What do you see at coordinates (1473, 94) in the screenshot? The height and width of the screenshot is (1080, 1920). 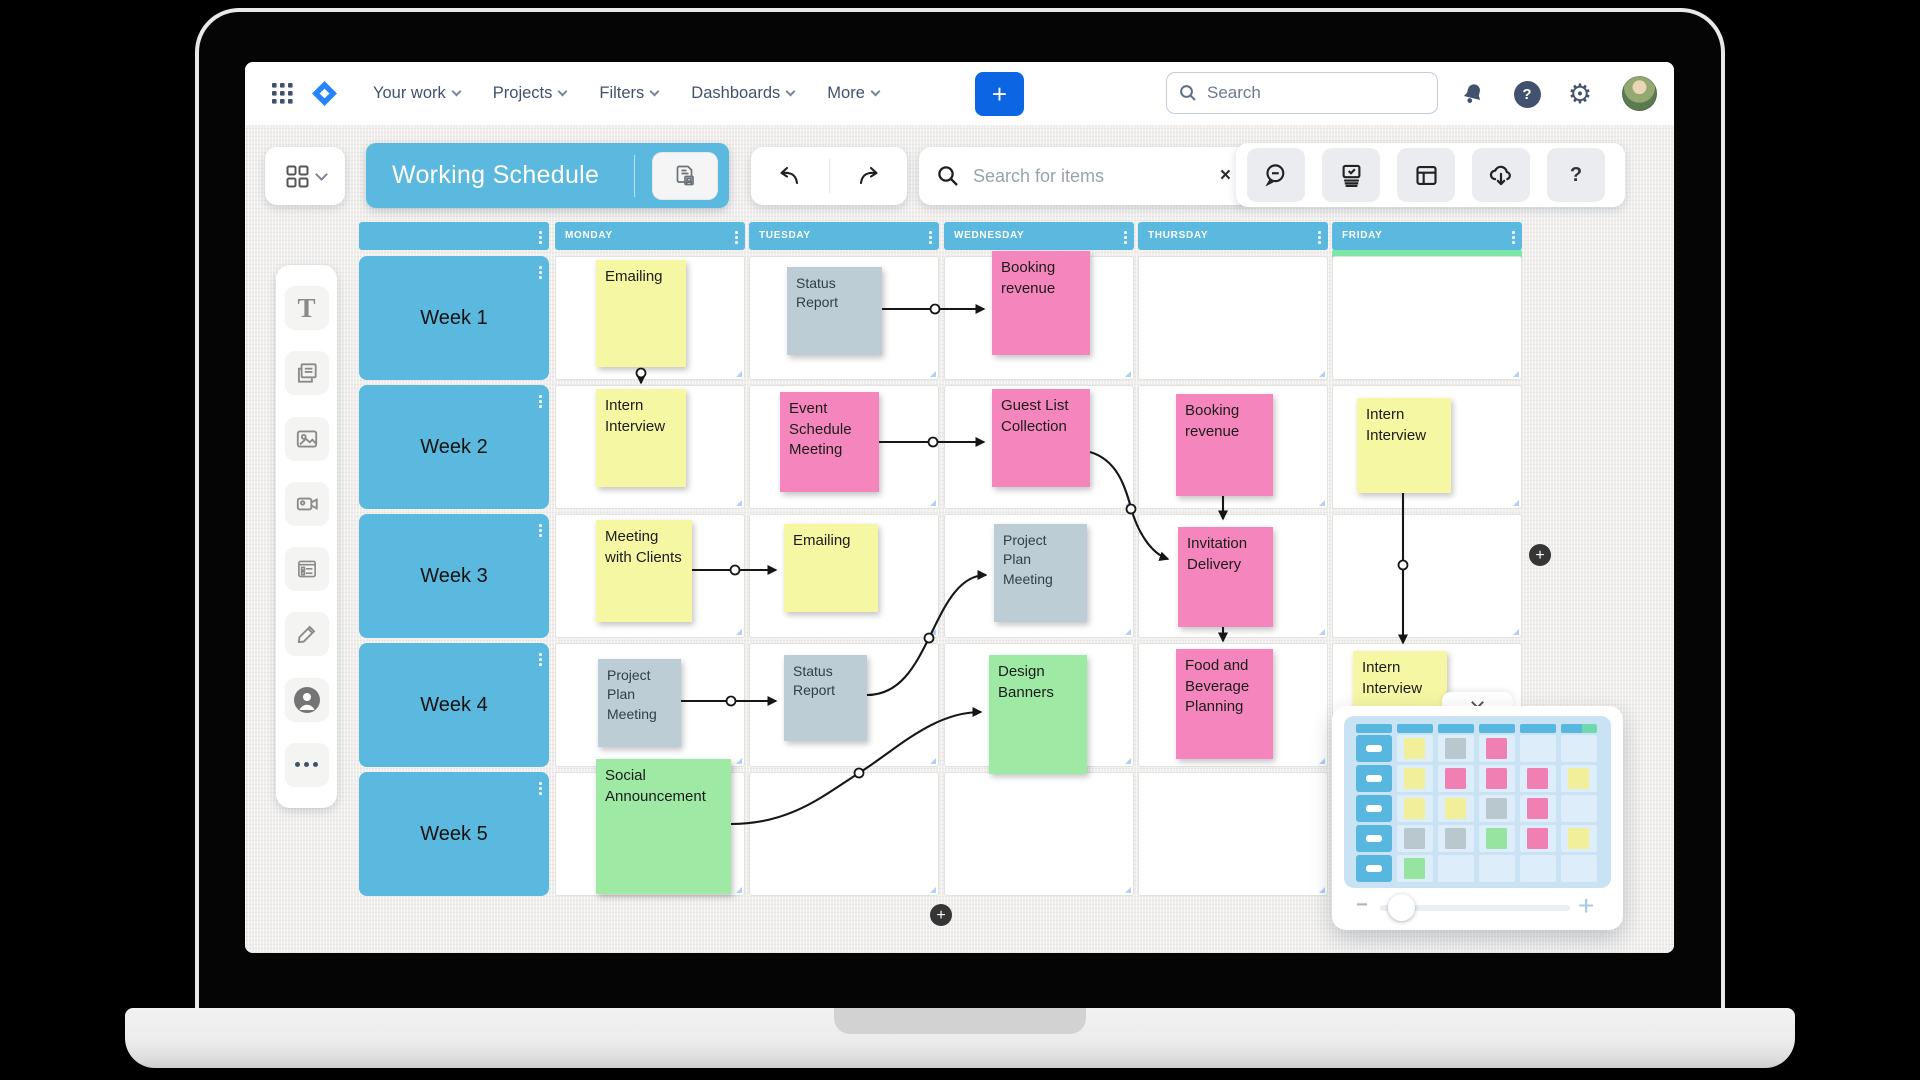 I see `notifications-bell-icon` at bounding box center [1473, 94].